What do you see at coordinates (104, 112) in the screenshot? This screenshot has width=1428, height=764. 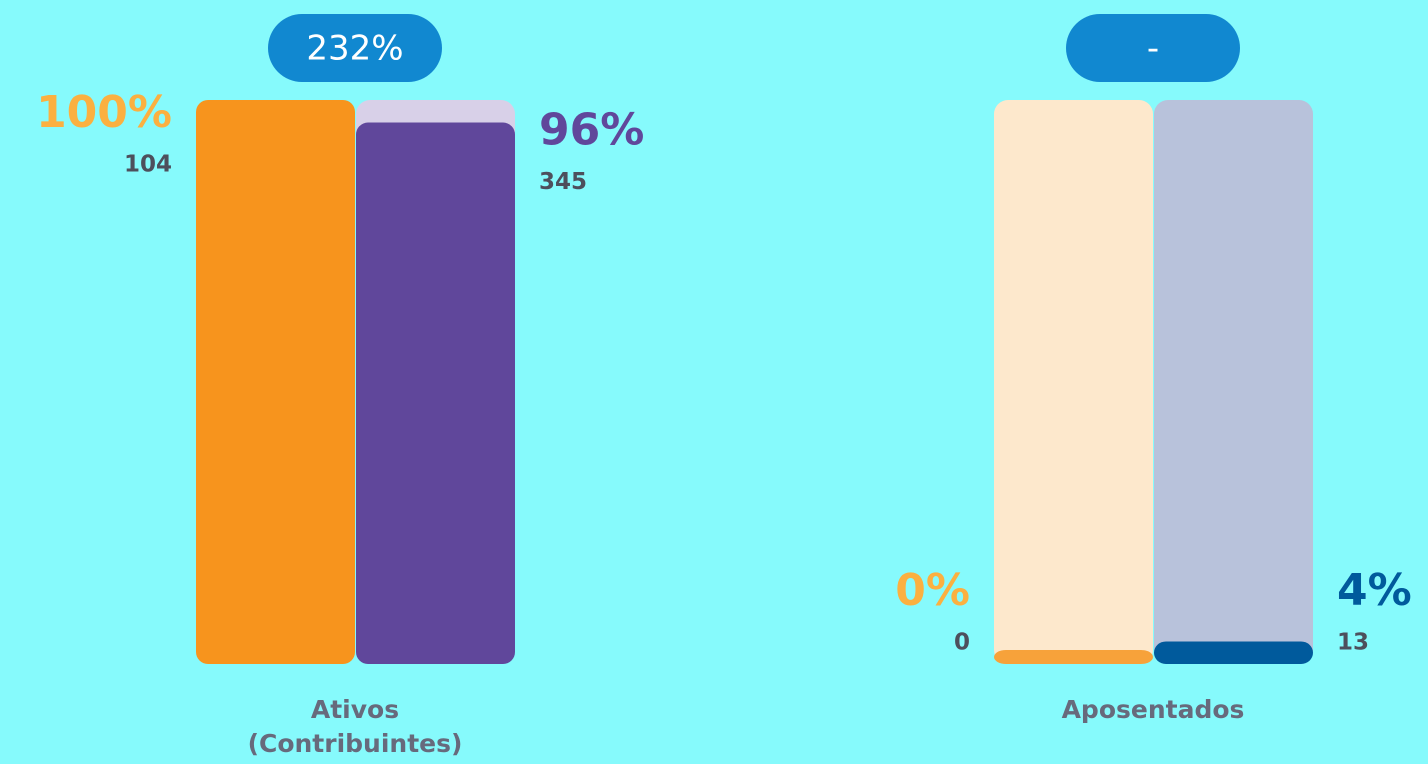 I see `value-label: 100%` at bounding box center [104, 112].